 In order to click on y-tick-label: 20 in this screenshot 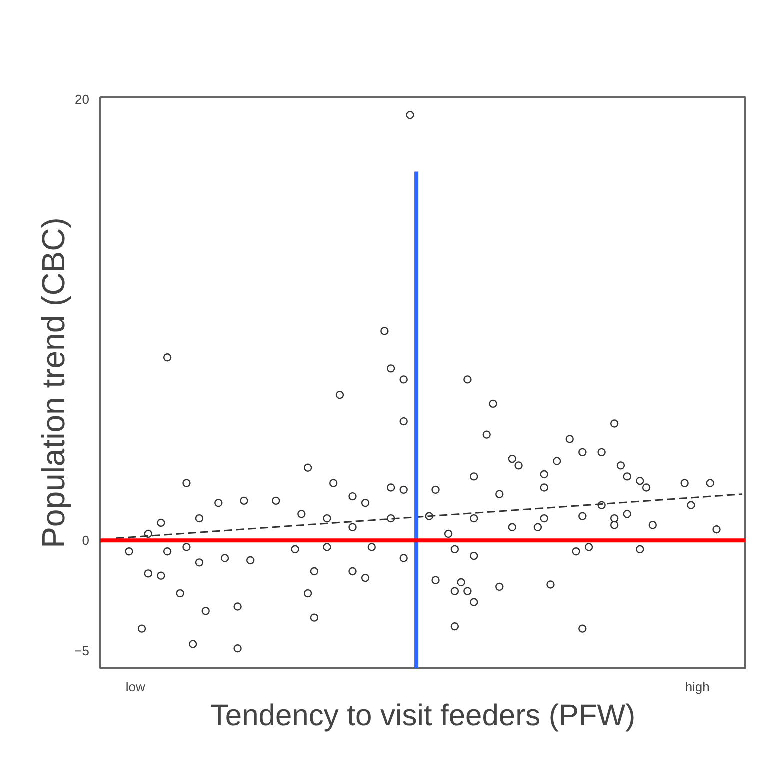, I will do `click(82, 100)`.